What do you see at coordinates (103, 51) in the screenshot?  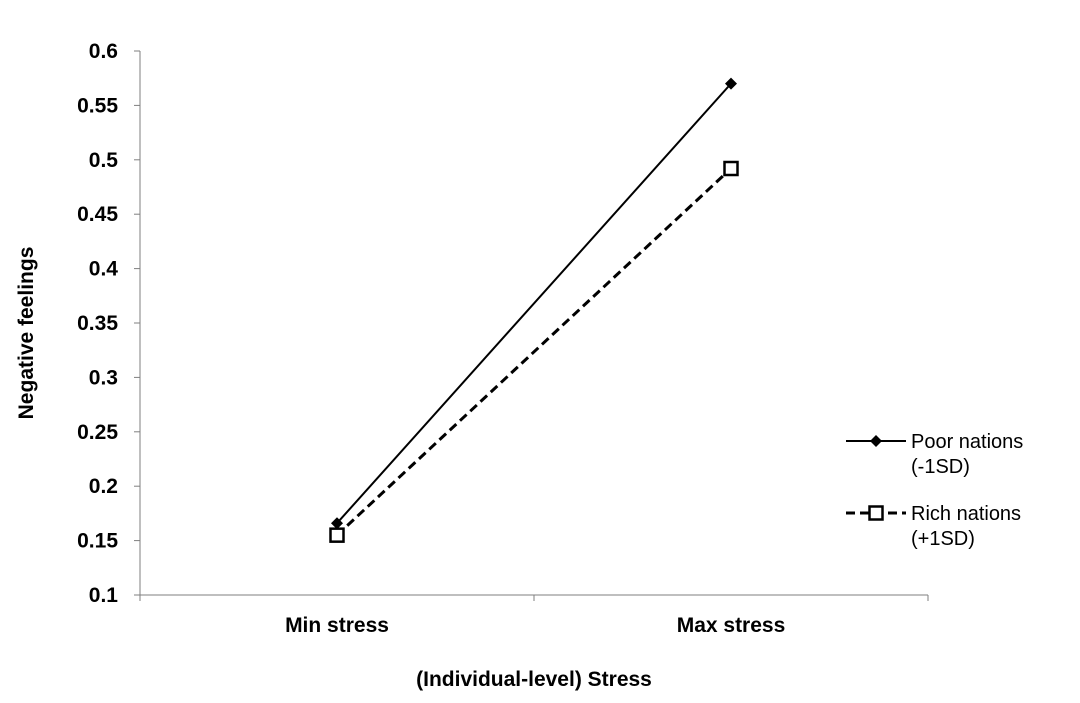 I see `y-tick-label: 0.6` at bounding box center [103, 51].